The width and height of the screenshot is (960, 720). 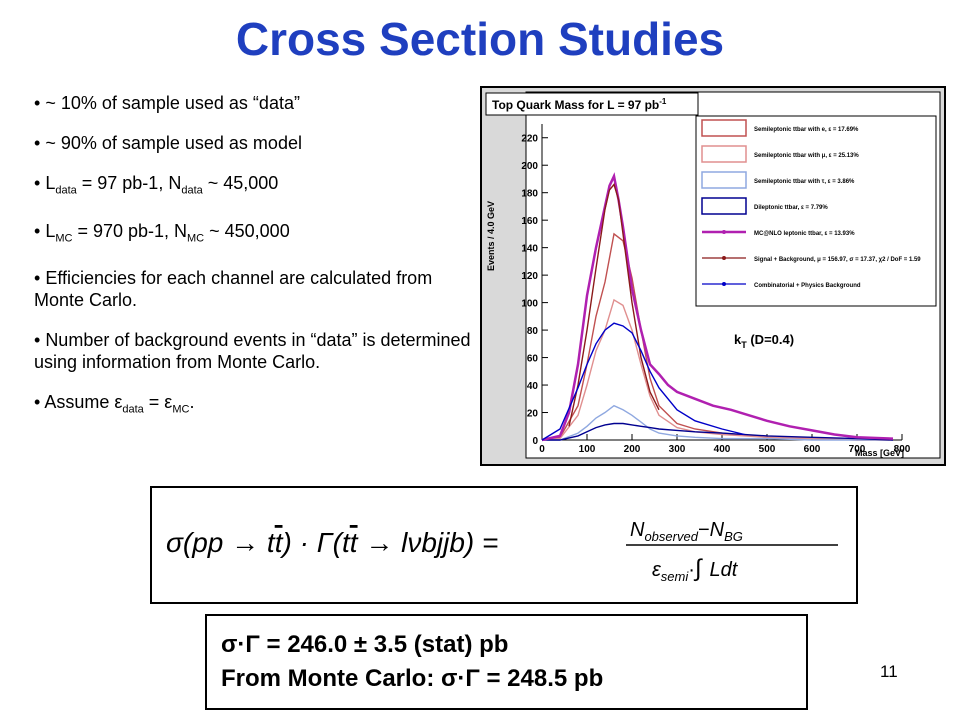 I want to click on bullet-3: • Ldata = 97 pb-1, Ndata ~ 45,000, so click(x=156, y=185).